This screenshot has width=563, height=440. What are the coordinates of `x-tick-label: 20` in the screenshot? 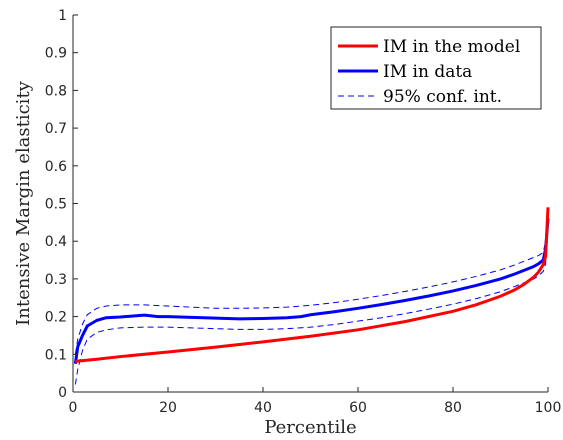 It's located at (168, 408).